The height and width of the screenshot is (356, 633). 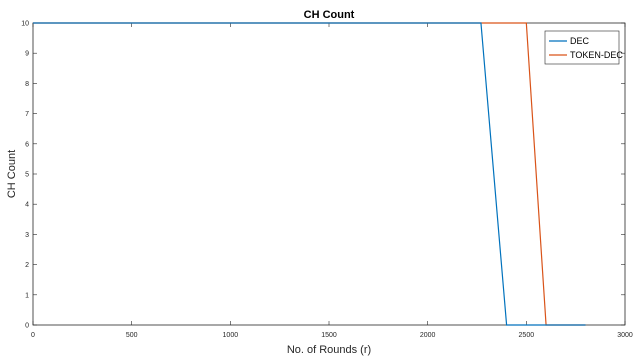 What do you see at coordinates (27, 295) in the screenshot?
I see `y-tick-label: 1` at bounding box center [27, 295].